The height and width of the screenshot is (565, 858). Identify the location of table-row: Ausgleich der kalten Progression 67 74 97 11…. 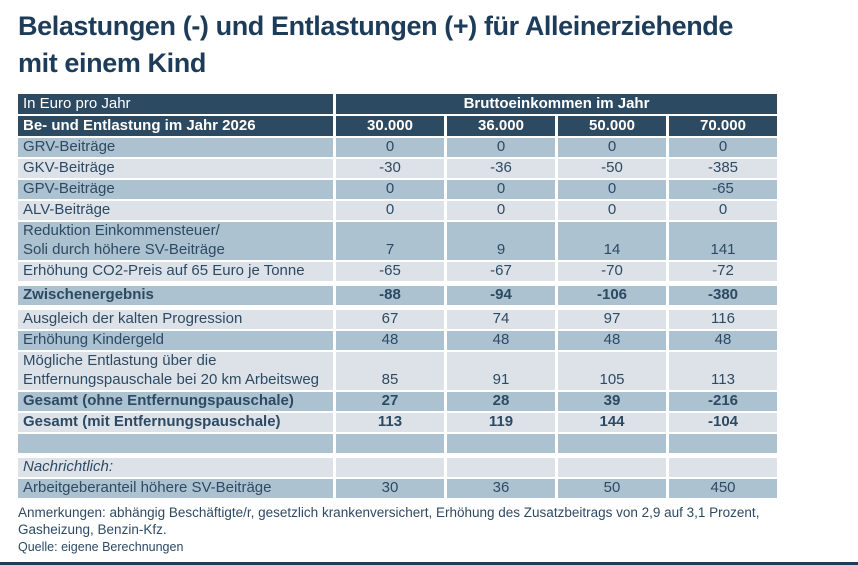
(397, 319).